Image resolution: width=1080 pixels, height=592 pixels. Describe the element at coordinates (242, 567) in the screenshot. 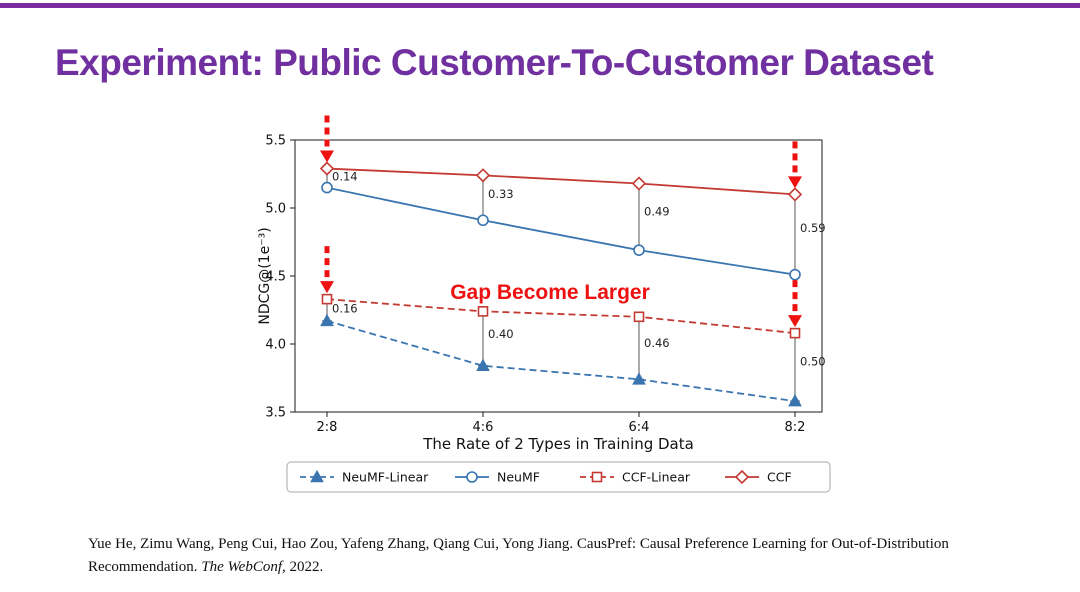

I see `citation-venue: The WebConf` at that location.